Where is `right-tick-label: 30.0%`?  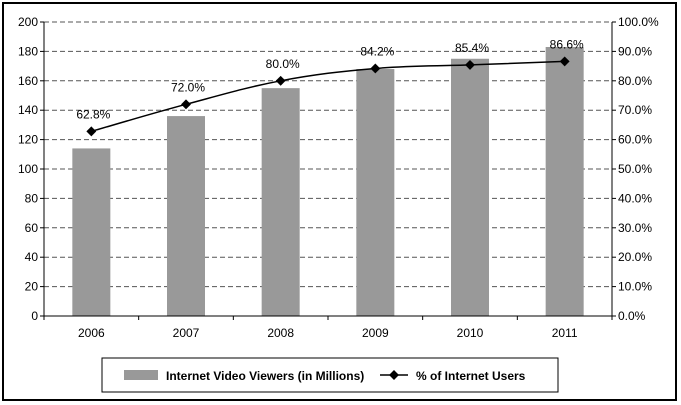
right-tick-label: 30.0% is located at coordinates (635, 228).